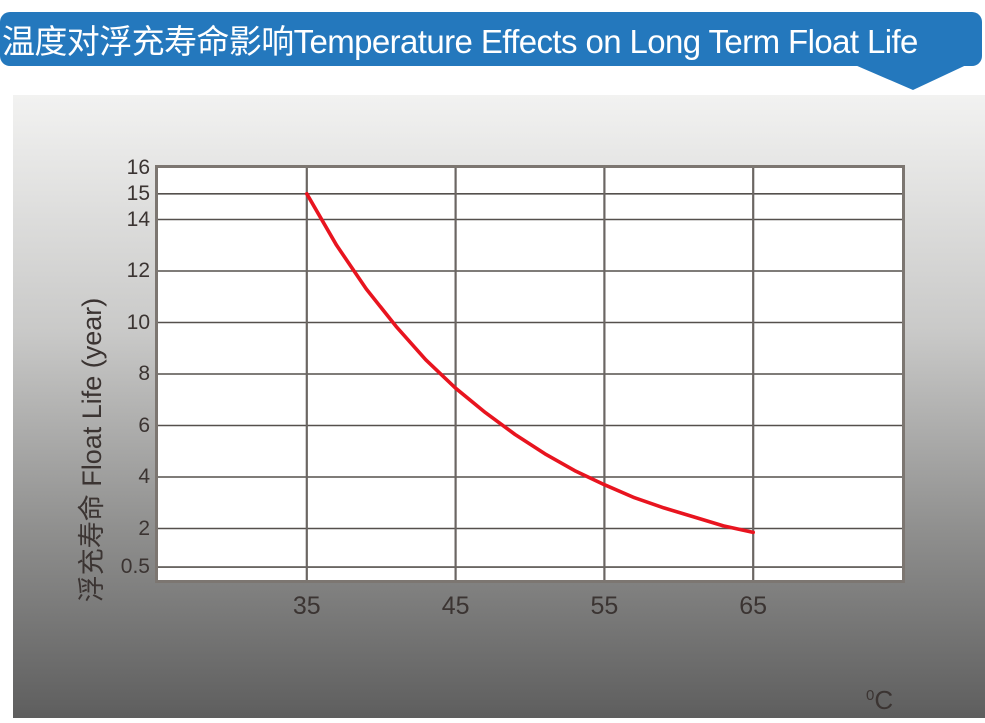 This screenshot has width=985, height=723. I want to click on x-axis-unit: 0C, so click(879, 700).